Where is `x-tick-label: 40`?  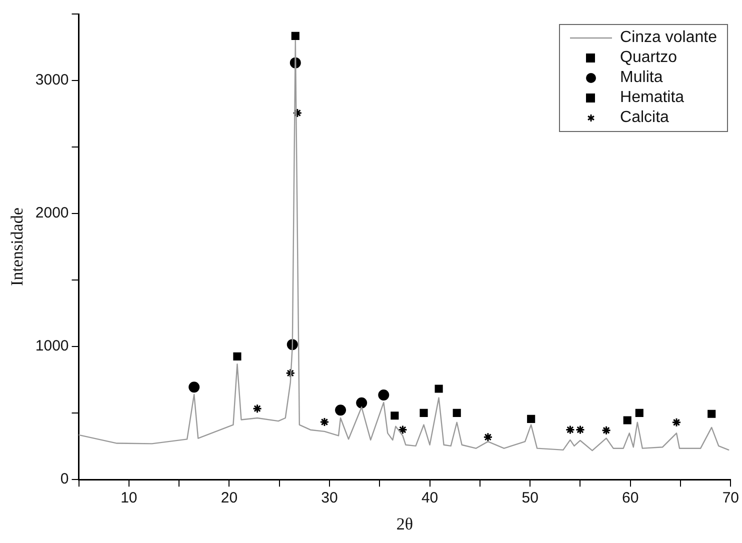 x-tick-label: 40 is located at coordinates (429, 498).